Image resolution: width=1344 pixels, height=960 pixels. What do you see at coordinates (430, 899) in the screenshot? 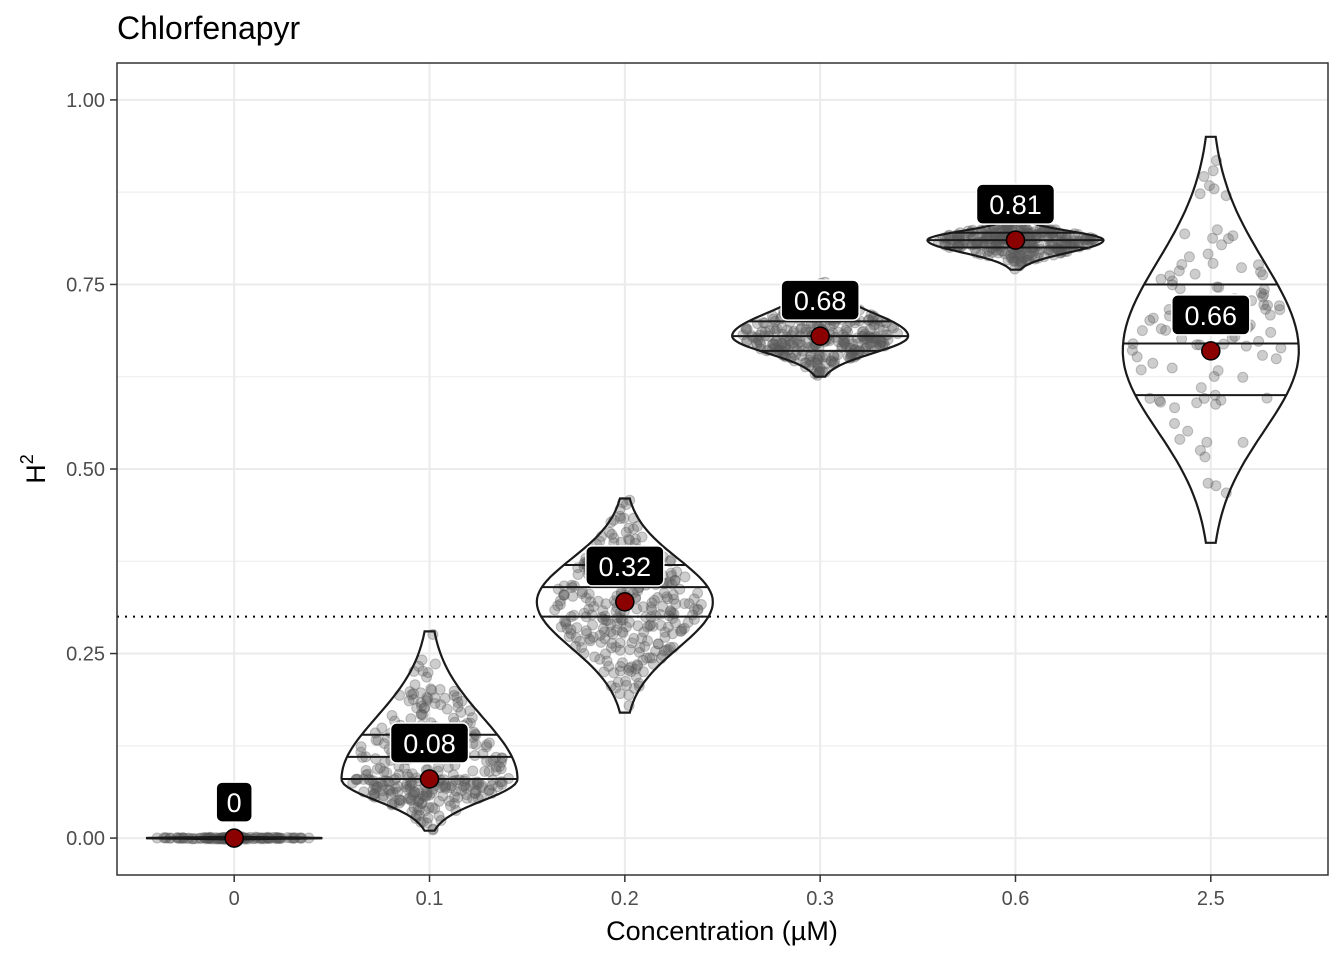
I see `x-tick-label: 0.1` at bounding box center [430, 899].